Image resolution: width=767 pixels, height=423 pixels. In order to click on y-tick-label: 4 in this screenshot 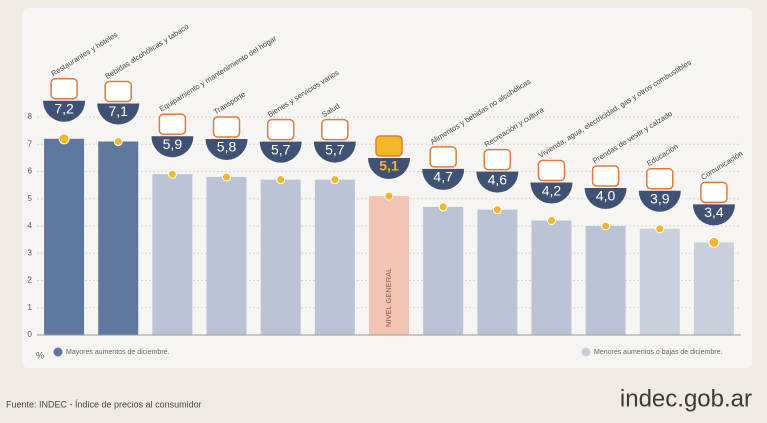, I will do `click(30, 225)`.